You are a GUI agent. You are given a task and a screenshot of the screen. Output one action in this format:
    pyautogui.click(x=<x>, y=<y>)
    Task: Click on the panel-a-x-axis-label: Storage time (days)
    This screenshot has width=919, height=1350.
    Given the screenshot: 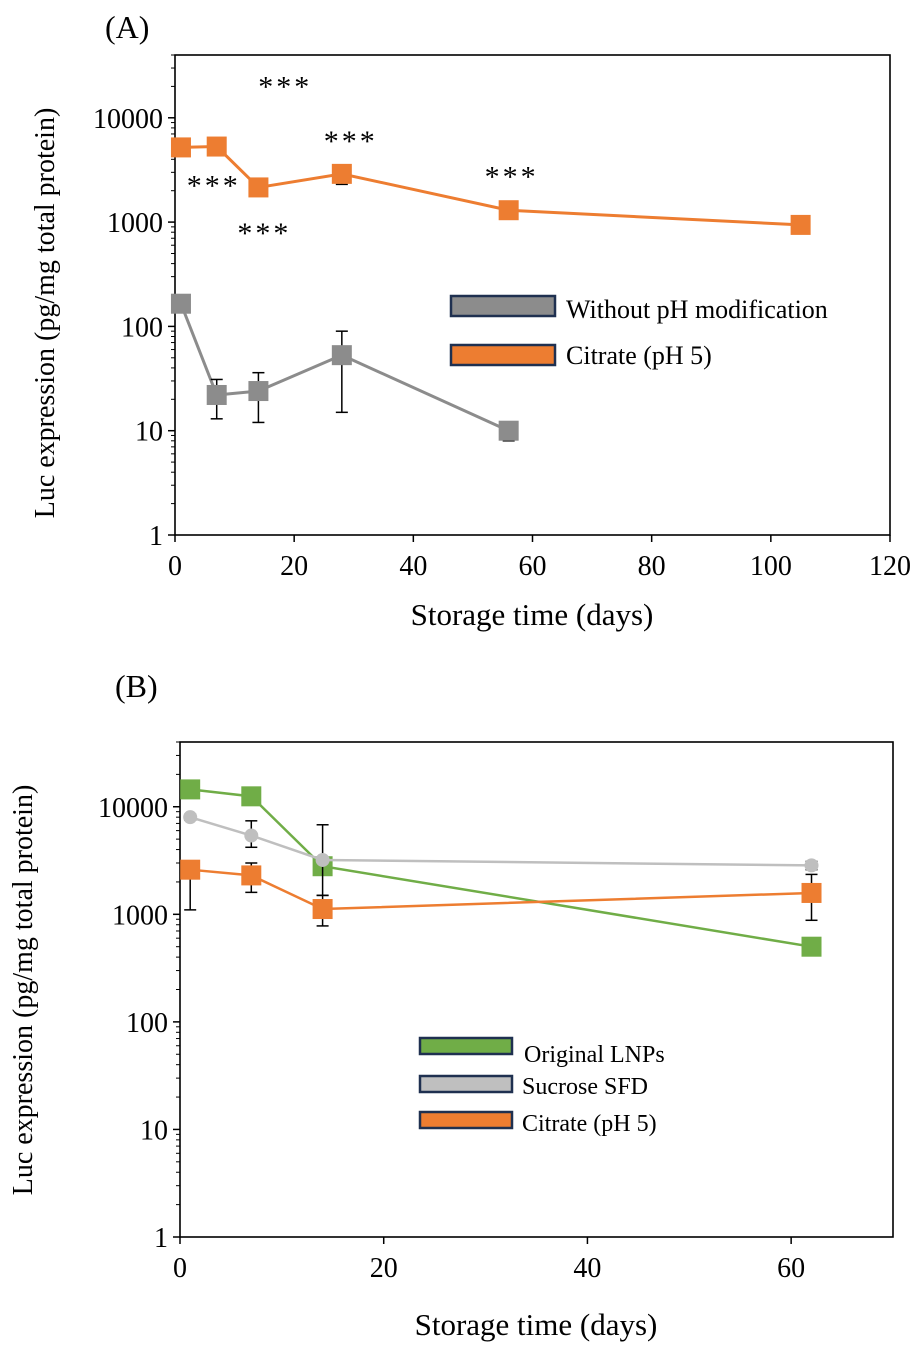 What is the action you would take?
    pyautogui.click(x=532, y=614)
    